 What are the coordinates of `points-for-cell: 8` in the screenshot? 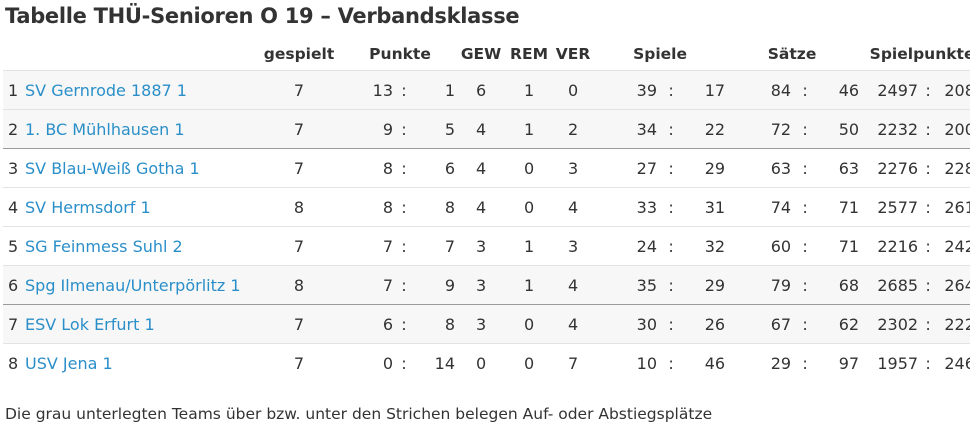 It's located at (369, 168).